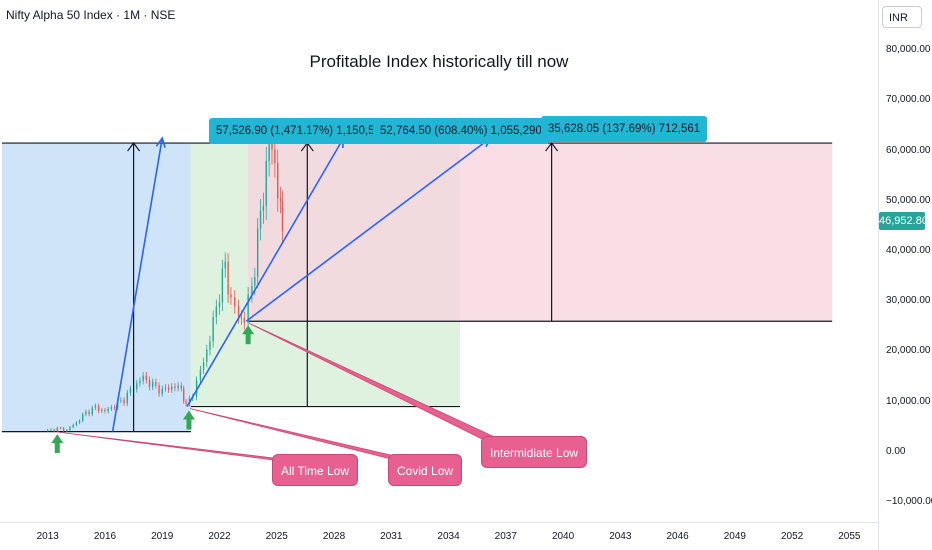 This screenshot has width=932, height=550. Describe the element at coordinates (391, 536) in the screenshot. I see `x-tick-label: 2031` at that location.